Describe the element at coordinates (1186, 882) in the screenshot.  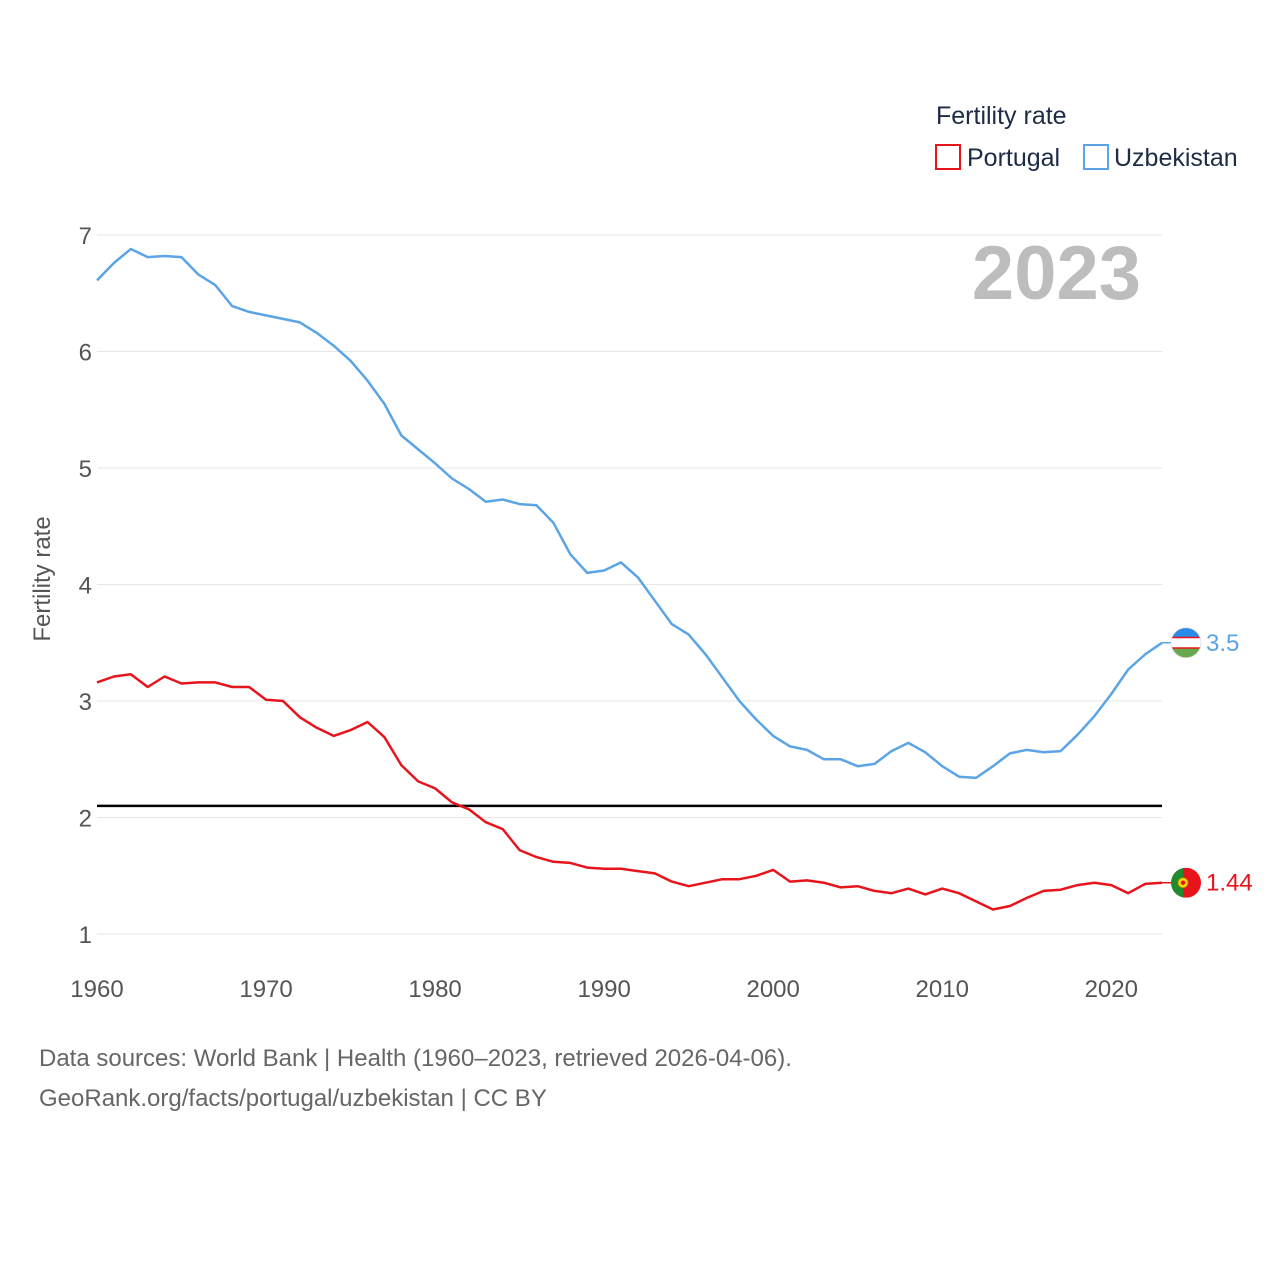
I see `portugal-flag-icon` at that location.